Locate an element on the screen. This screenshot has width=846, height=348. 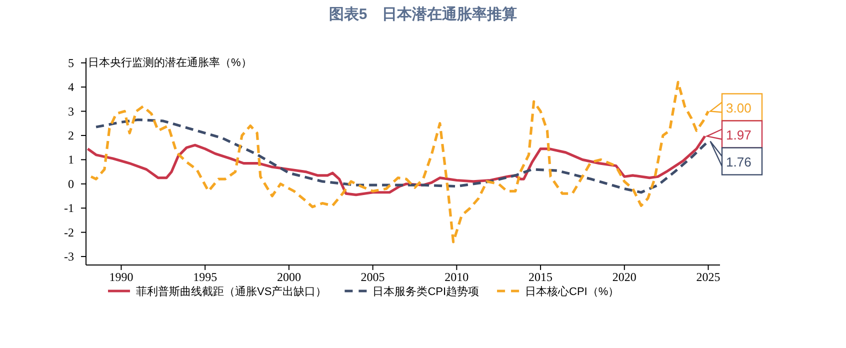
y-tick-label: 5 is located at coordinates (71, 63).